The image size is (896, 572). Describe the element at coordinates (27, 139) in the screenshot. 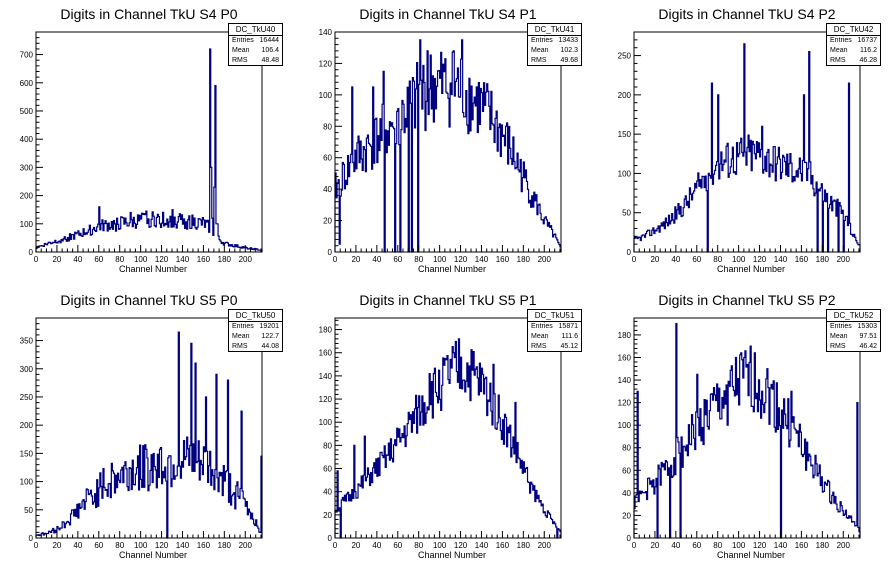

I see `y-tick-label: 400` at that location.